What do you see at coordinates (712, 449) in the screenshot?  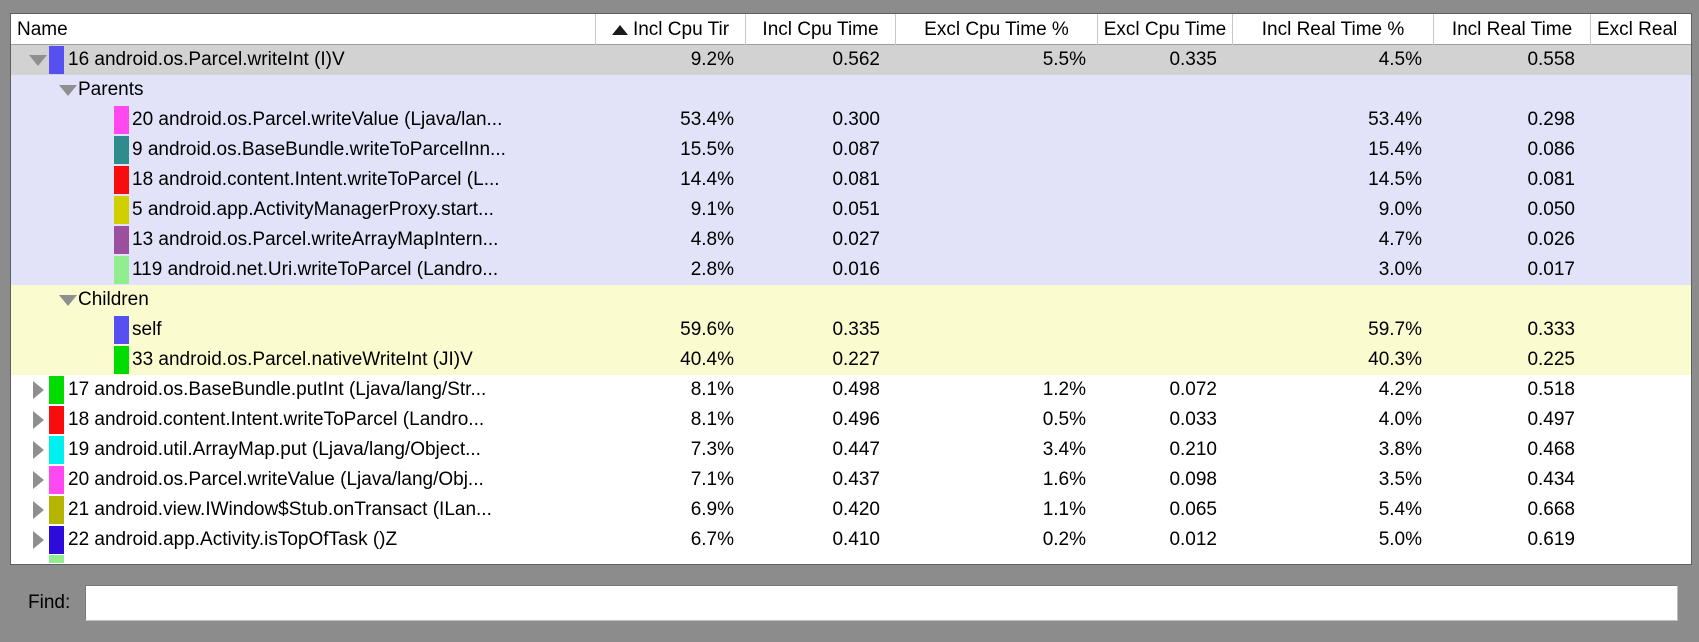 I see `value-cell: 7.3%` at bounding box center [712, 449].